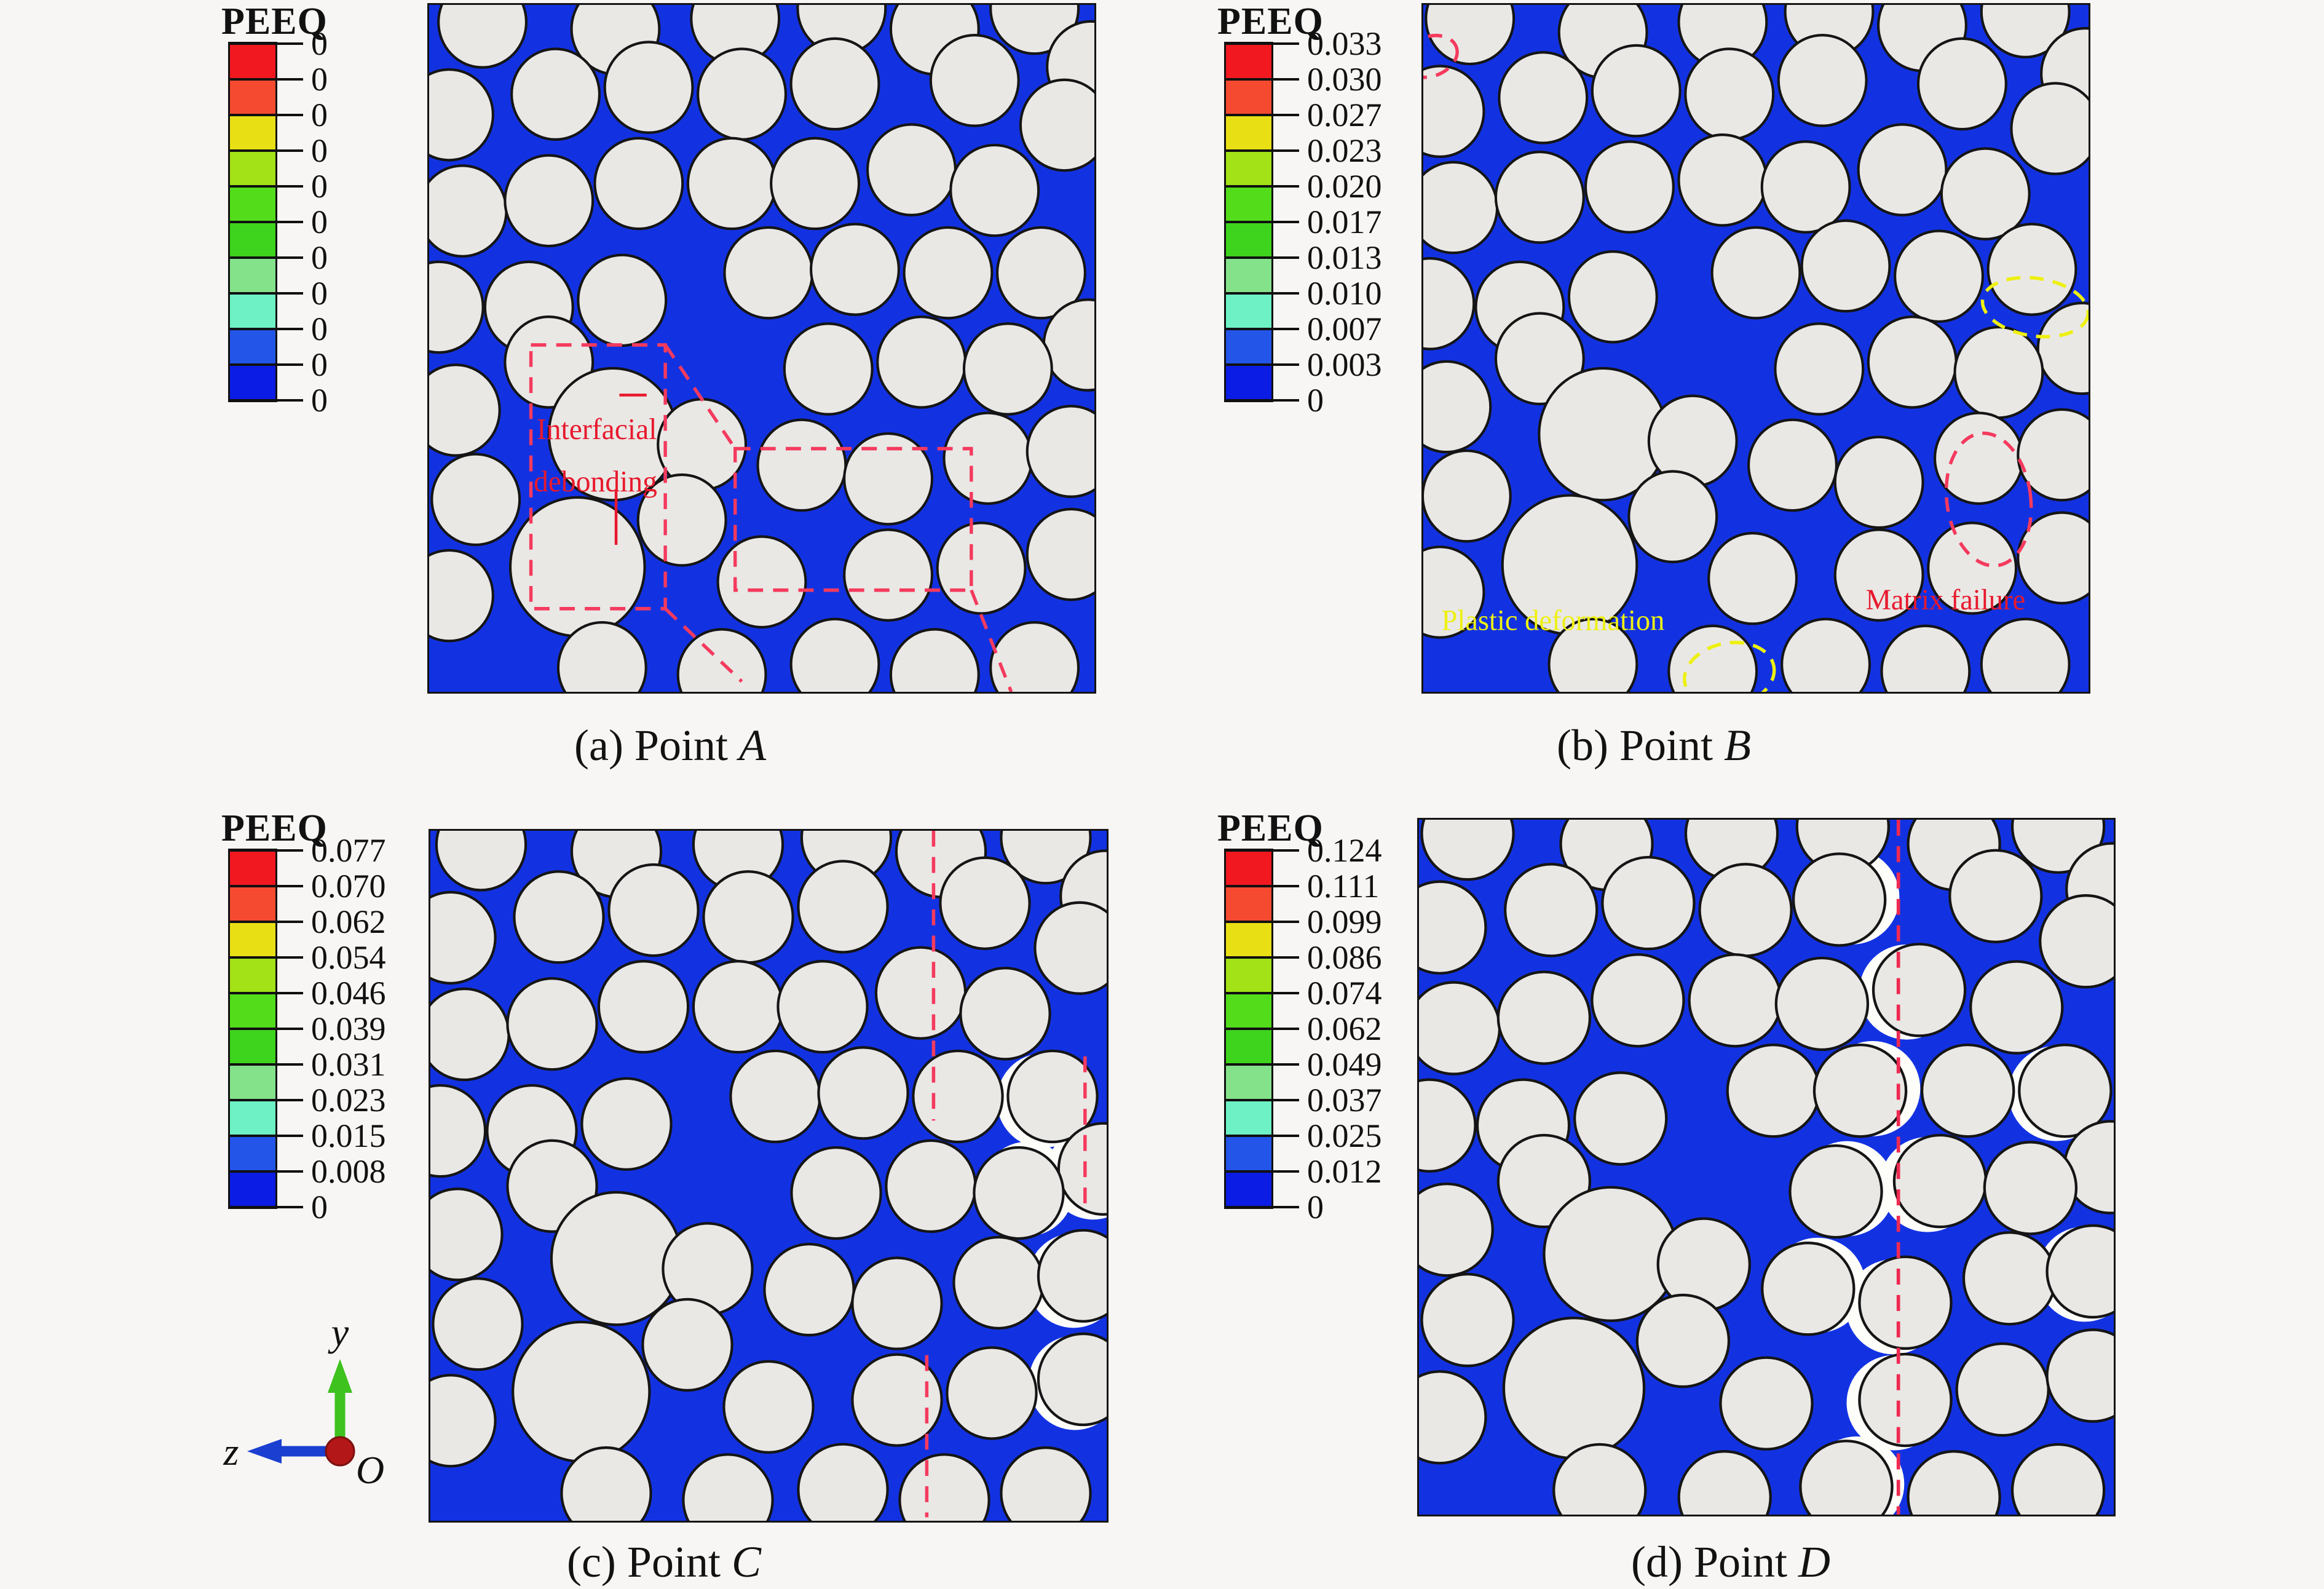 The width and height of the screenshot is (2324, 1589). What do you see at coordinates (338, 1335) in the screenshot?
I see `y-axis-label: y` at bounding box center [338, 1335].